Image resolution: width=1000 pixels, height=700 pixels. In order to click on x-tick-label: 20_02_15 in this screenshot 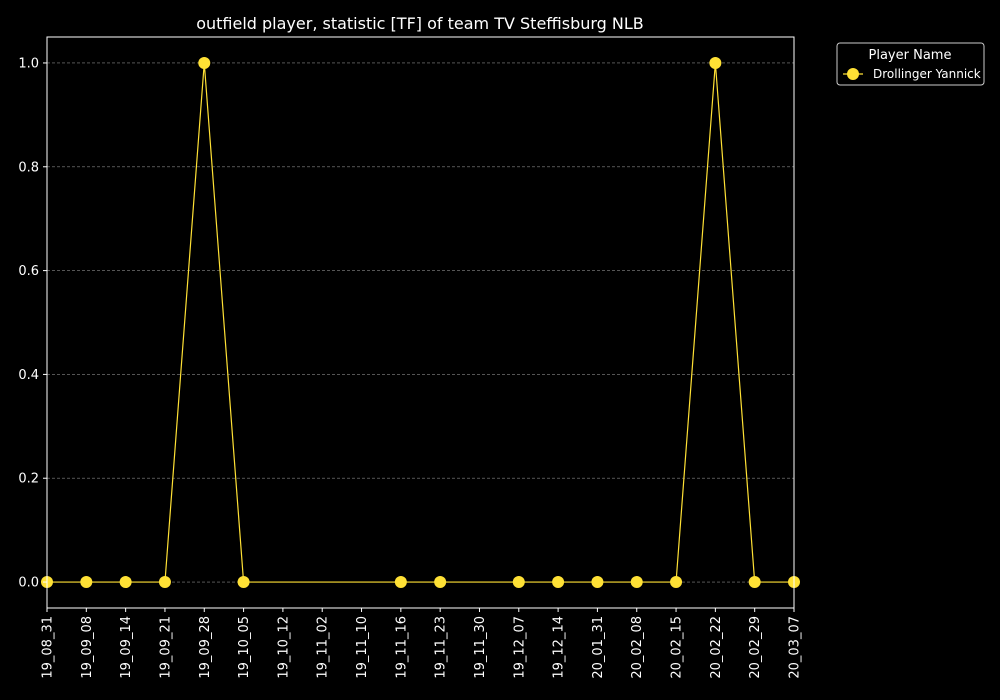, I will do `click(677, 647)`.